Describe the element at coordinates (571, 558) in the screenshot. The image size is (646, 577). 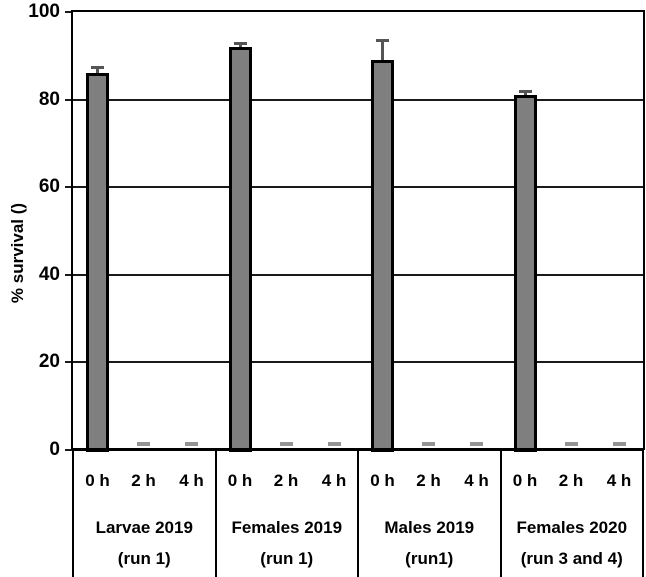
I see `group-run-label: (run 3 and 4)` at that location.